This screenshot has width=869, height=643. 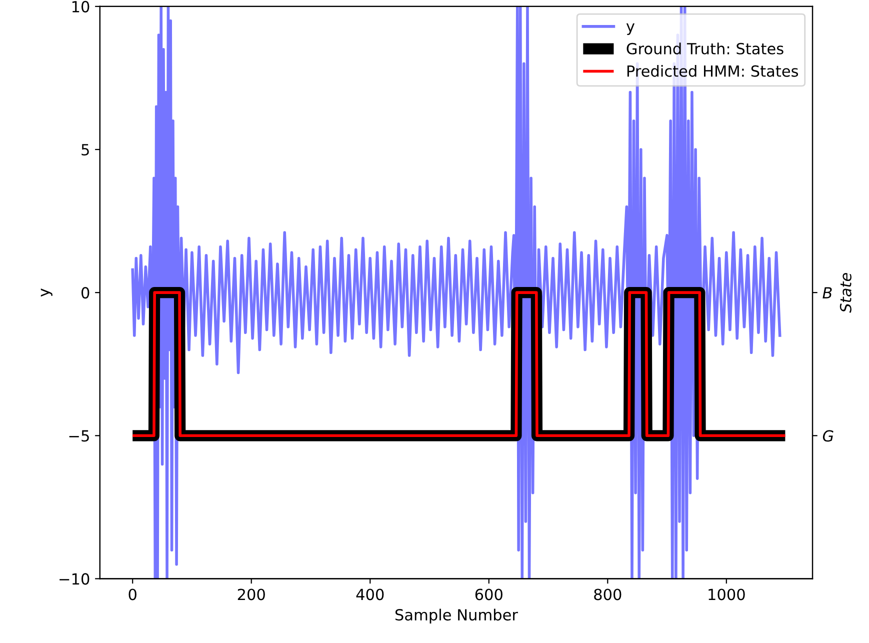 I want to click on text: B, so click(x=827, y=292).